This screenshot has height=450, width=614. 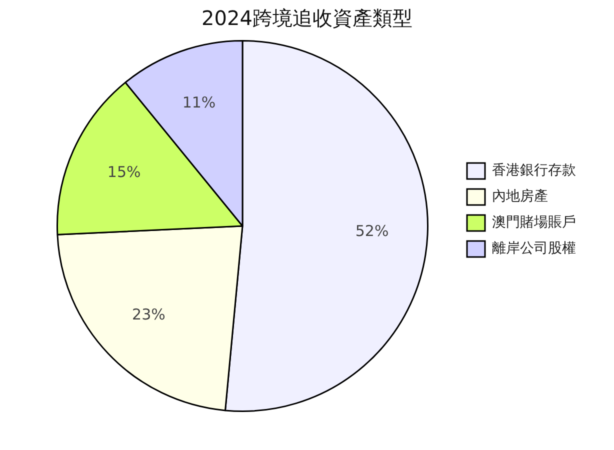 What do you see at coordinates (372, 231) in the screenshot?
I see `data-label: 52%` at bounding box center [372, 231].